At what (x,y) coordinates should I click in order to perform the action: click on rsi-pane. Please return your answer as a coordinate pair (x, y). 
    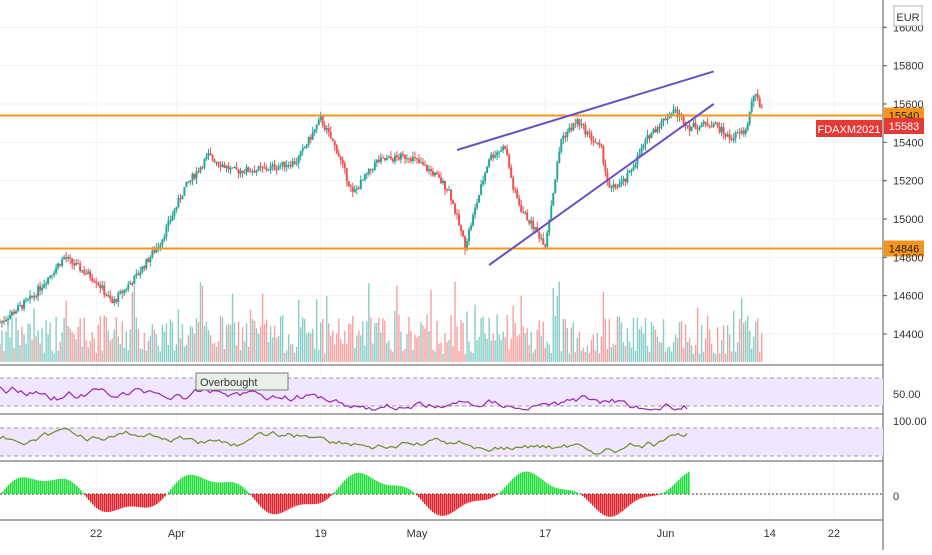
    Looking at the image, I should click on (441, 394).